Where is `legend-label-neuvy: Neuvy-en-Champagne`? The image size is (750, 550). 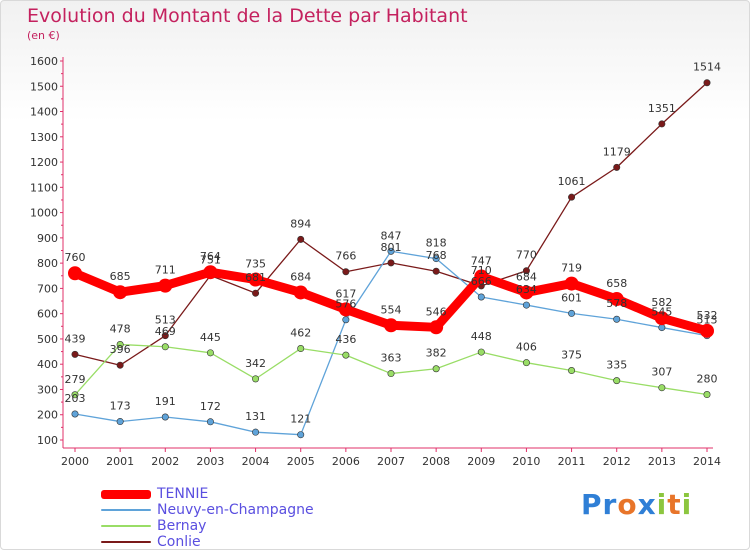 legend-label-neuvy: Neuvy-en-Champagne is located at coordinates (235, 510).